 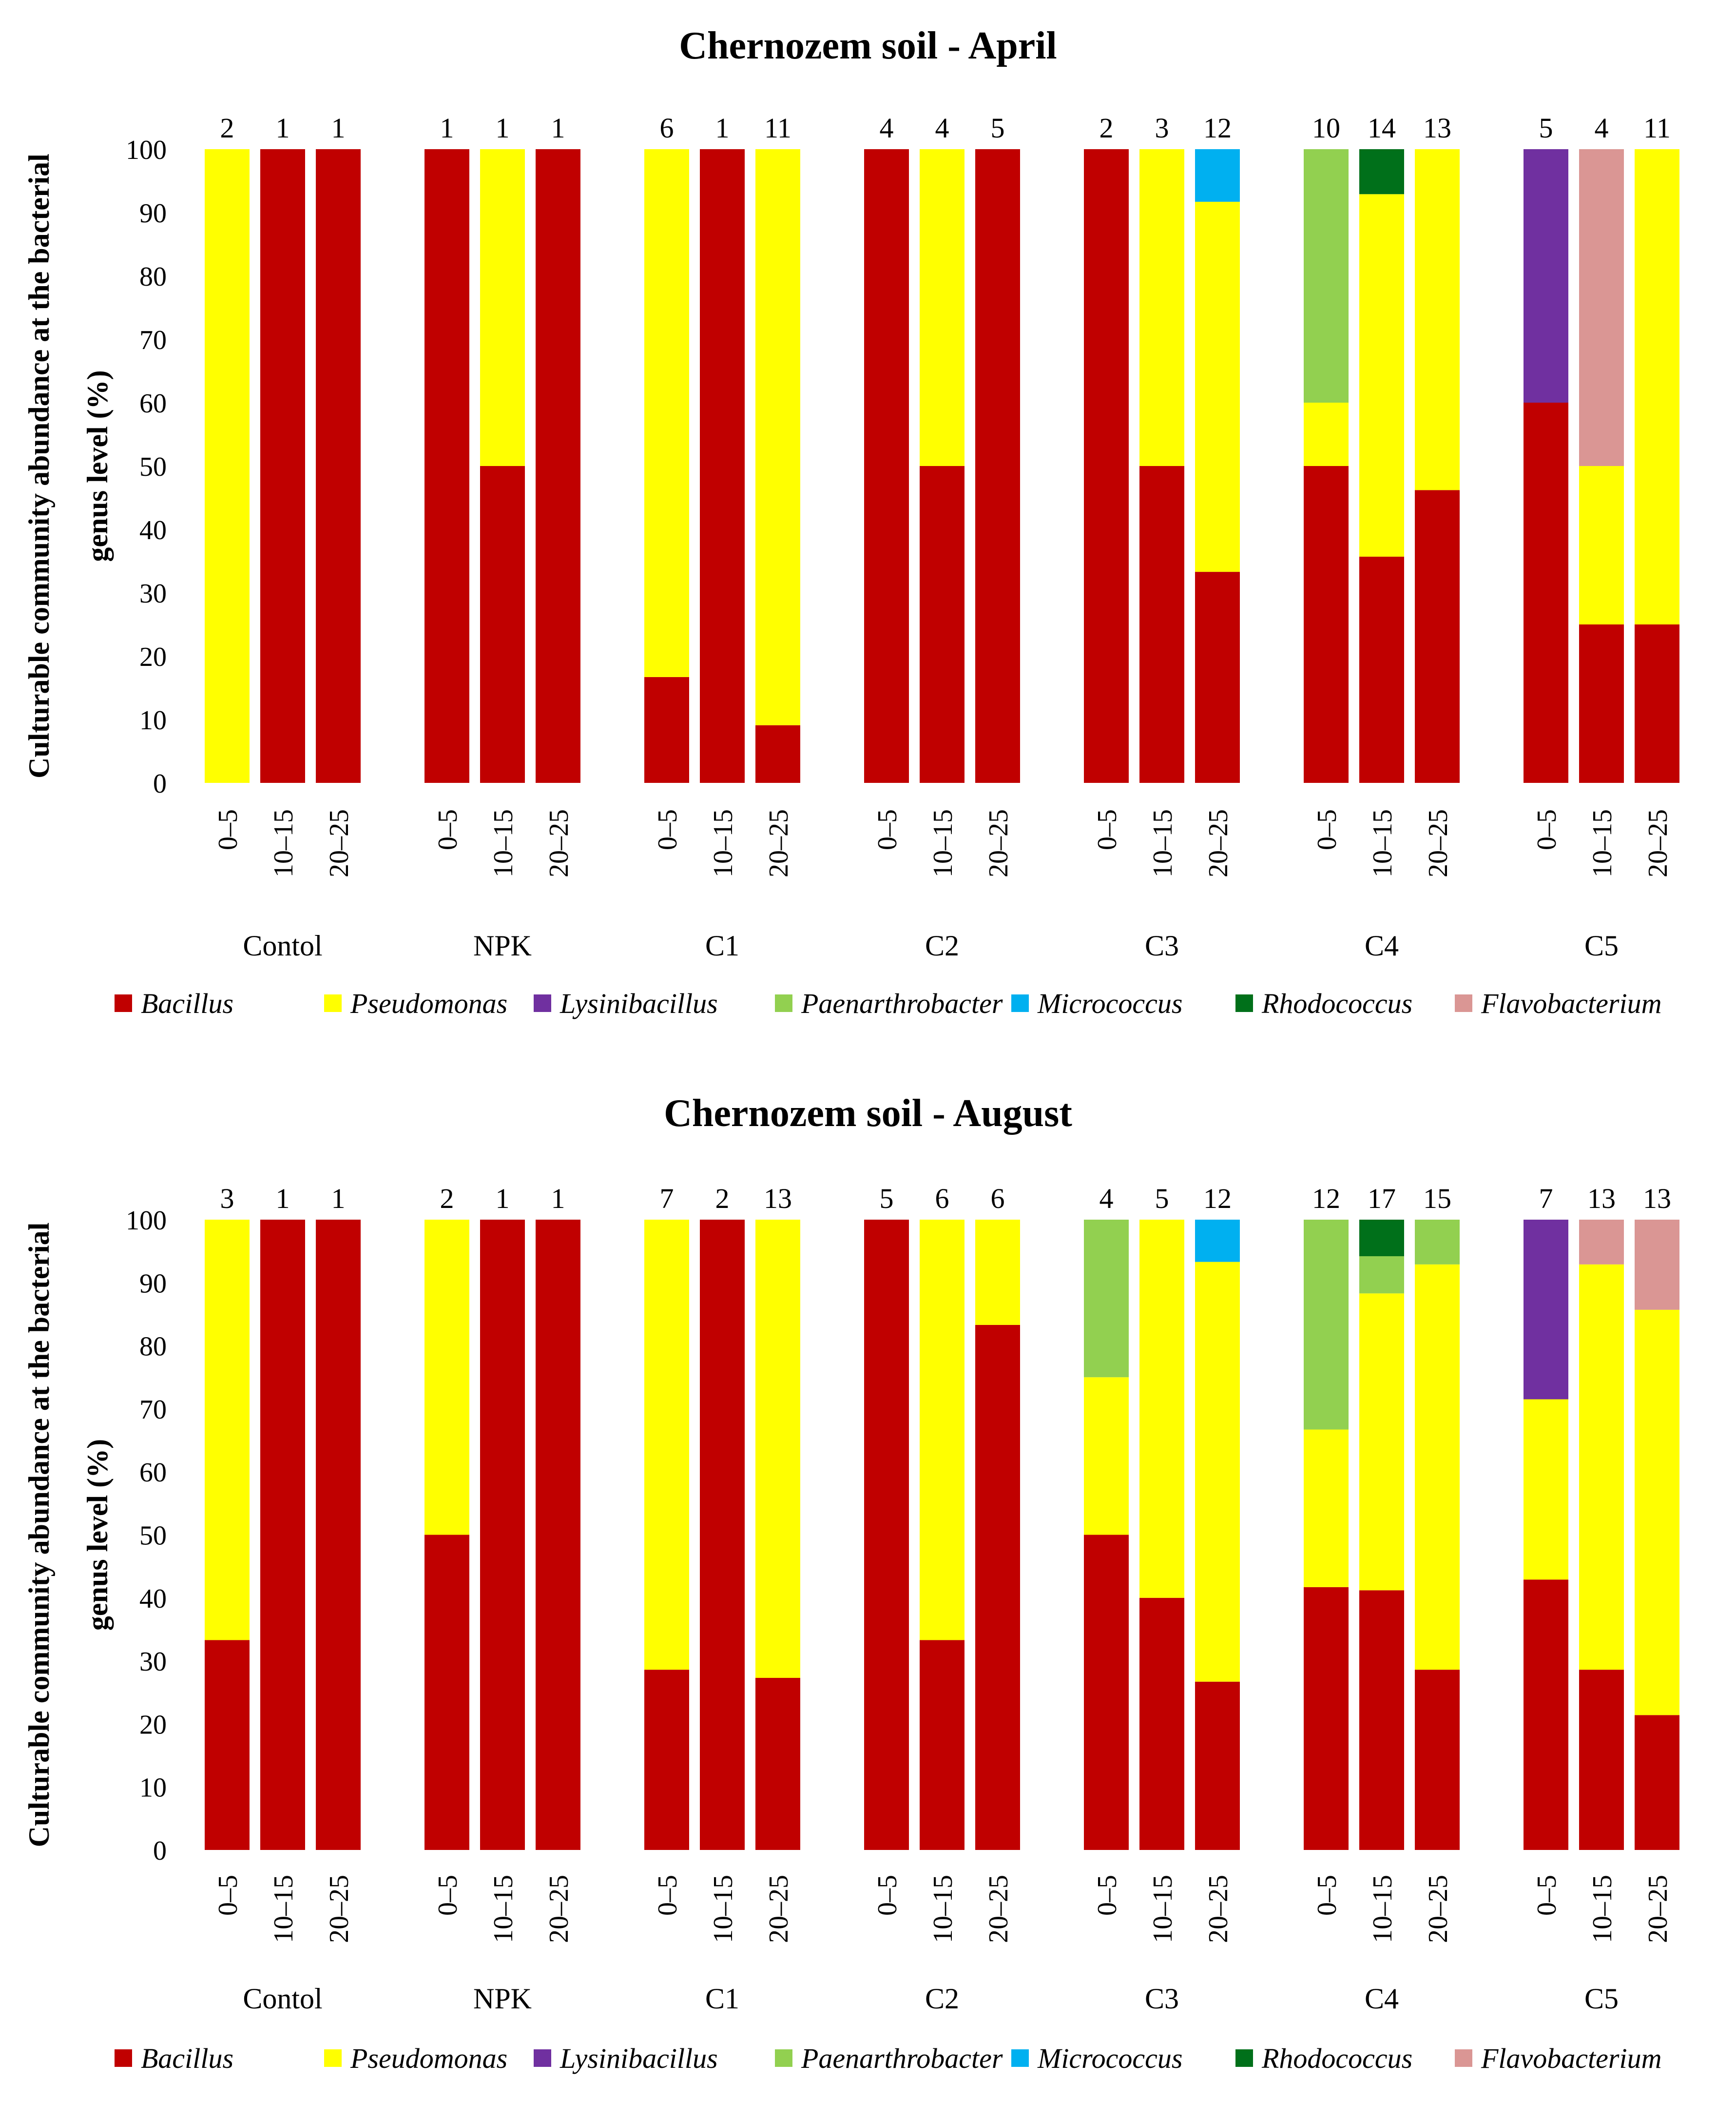 What do you see at coordinates (1244, 2058) in the screenshot?
I see `legend-swatch-rhodococcus` at bounding box center [1244, 2058].